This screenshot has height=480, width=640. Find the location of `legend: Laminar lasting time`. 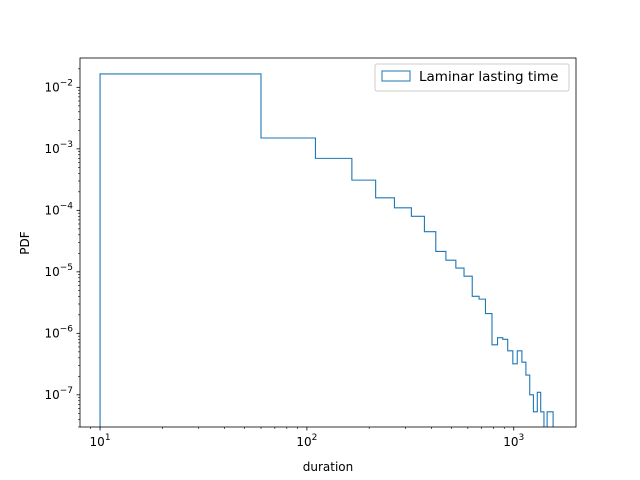

legend: Laminar lasting time is located at coordinates (472, 77).